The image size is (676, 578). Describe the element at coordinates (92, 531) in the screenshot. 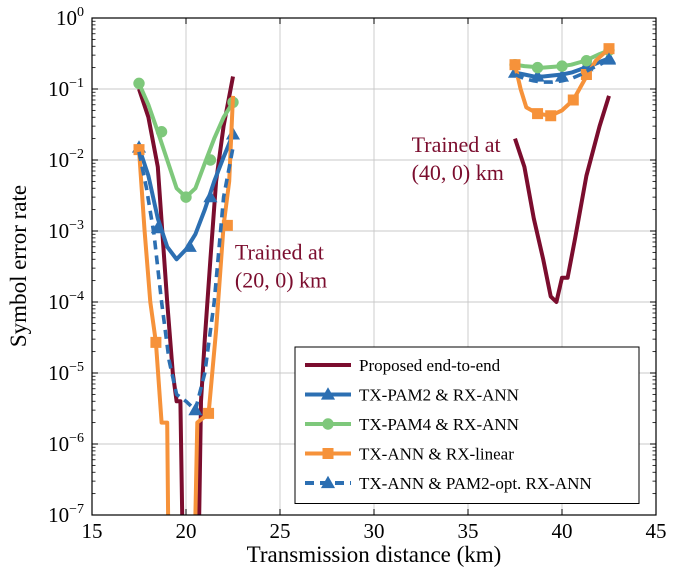

I see `x-tick-label: 15` at that location.